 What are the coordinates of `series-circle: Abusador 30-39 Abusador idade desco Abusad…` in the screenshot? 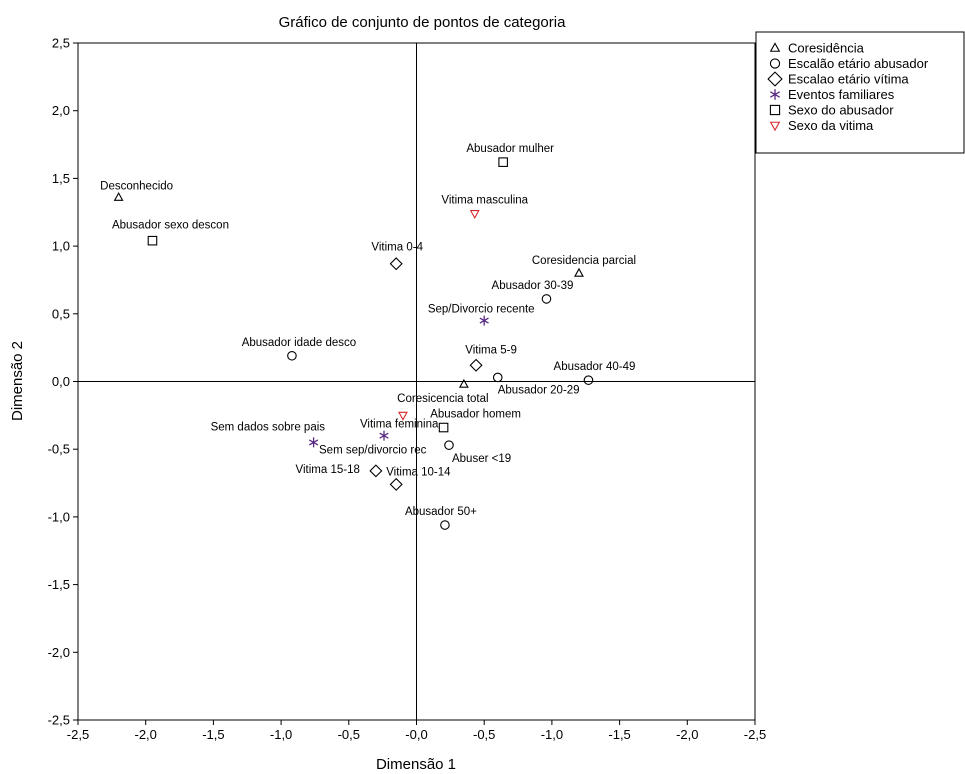 It's located at (439, 405).